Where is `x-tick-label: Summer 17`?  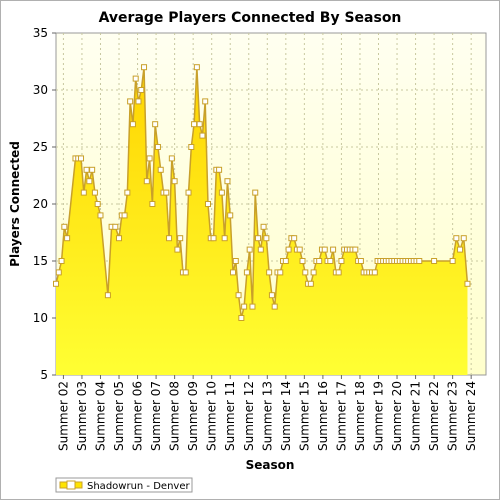
x-tick-label: Summer 17 is located at coordinates (341, 416).